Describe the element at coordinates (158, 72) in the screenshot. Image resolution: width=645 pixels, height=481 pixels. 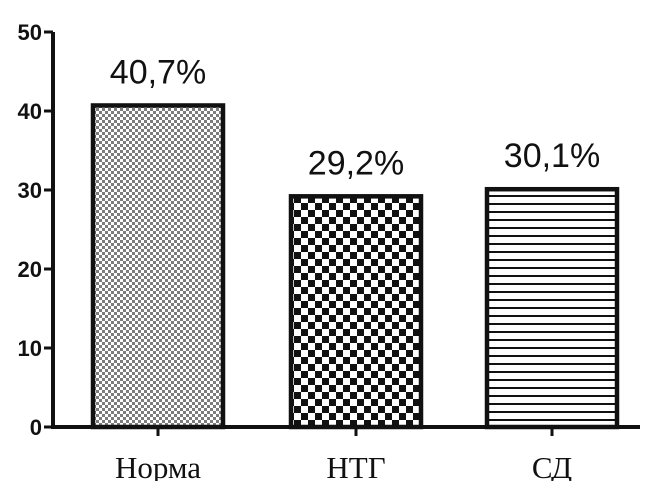
I see `data-label: 40,7%` at that location.